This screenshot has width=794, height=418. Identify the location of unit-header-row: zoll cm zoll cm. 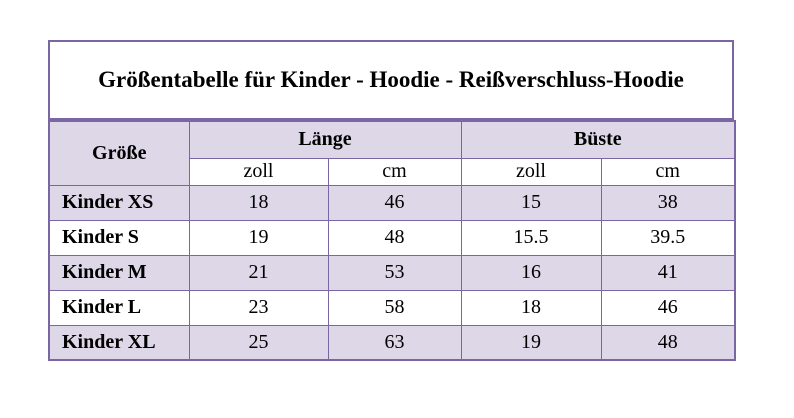
(392, 171).